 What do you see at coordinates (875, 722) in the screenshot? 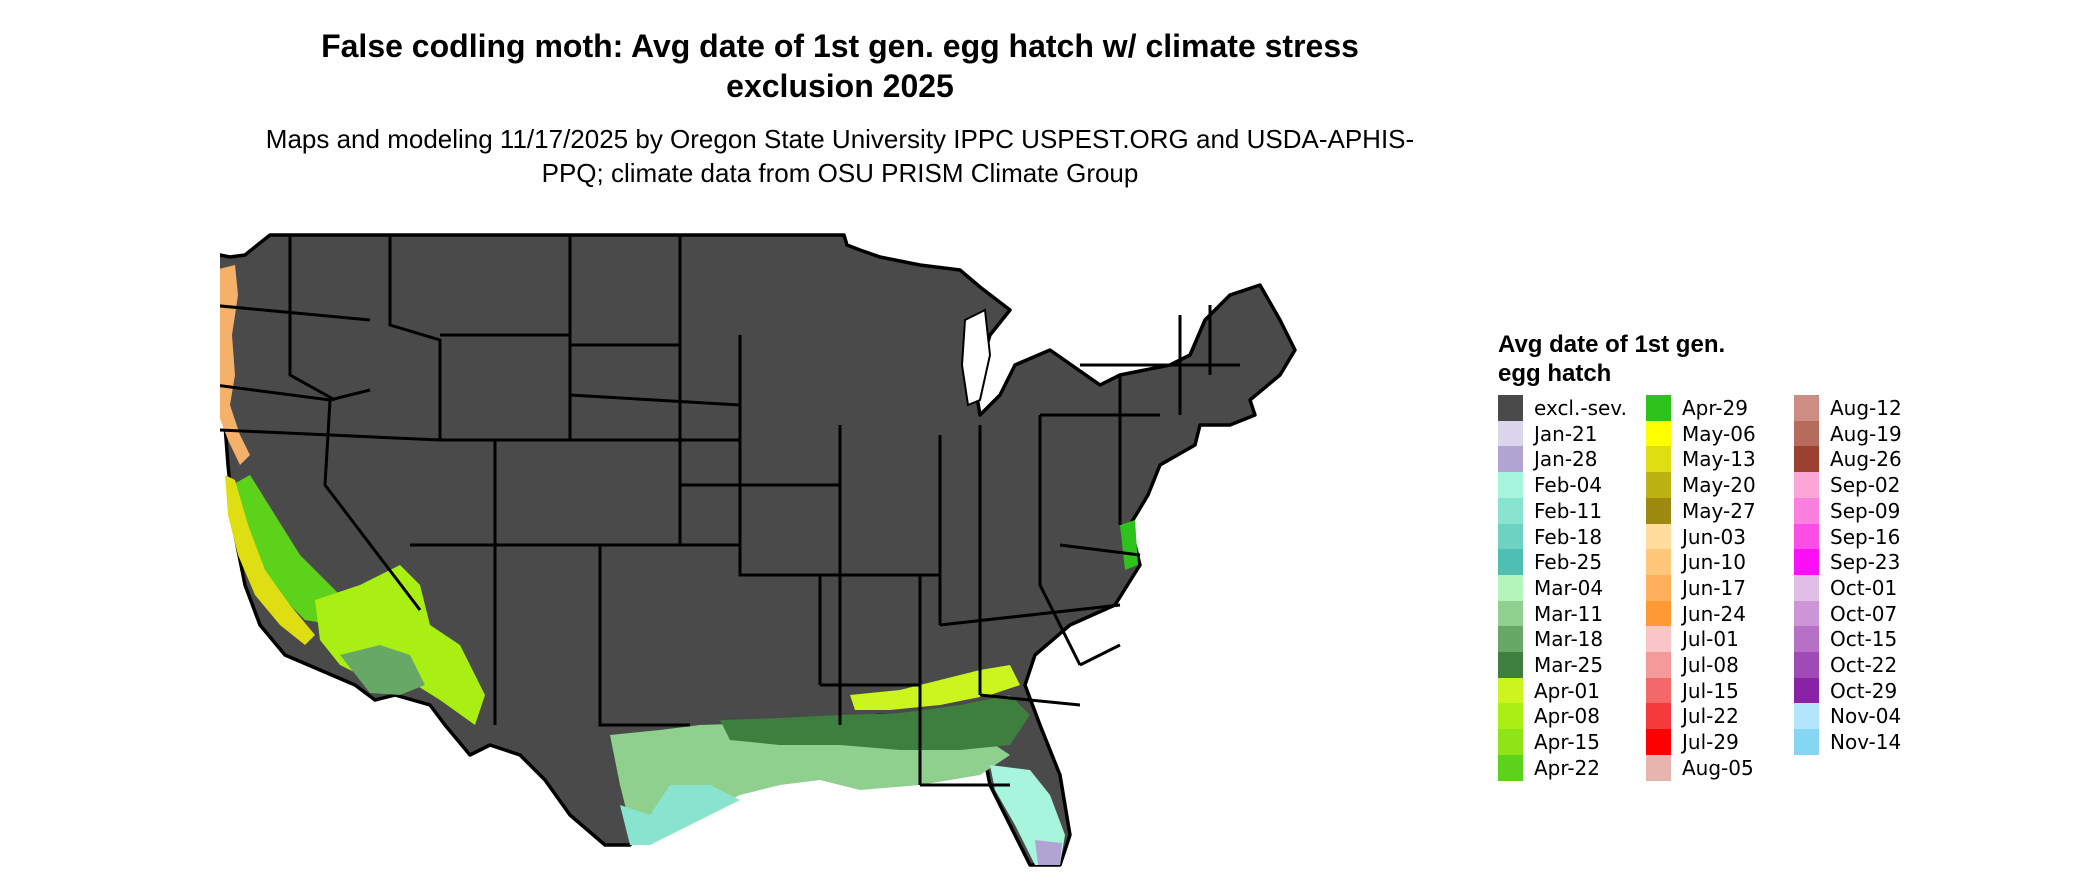
I see `deep-south-dark-green` at bounding box center [875, 722].